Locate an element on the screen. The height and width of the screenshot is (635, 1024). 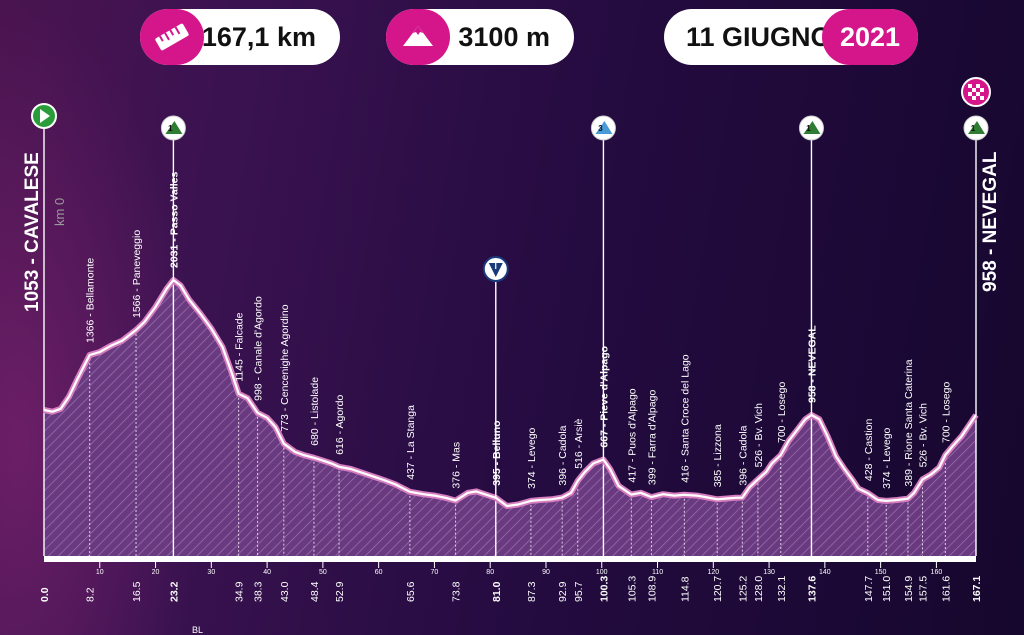
km-marker-label: 100.3 is located at coordinates (604, 589).